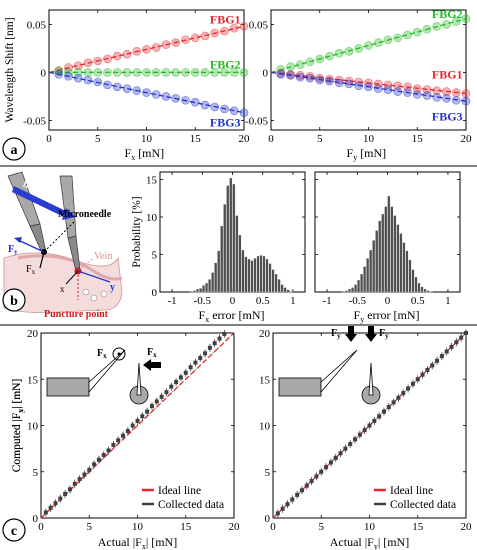 This screenshot has height=550, width=477. What do you see at coordinates (10, 69) in the screenshot?
I see `y-axis-title: Wavelength Shift [nm]` at bounding box center [10, 69].